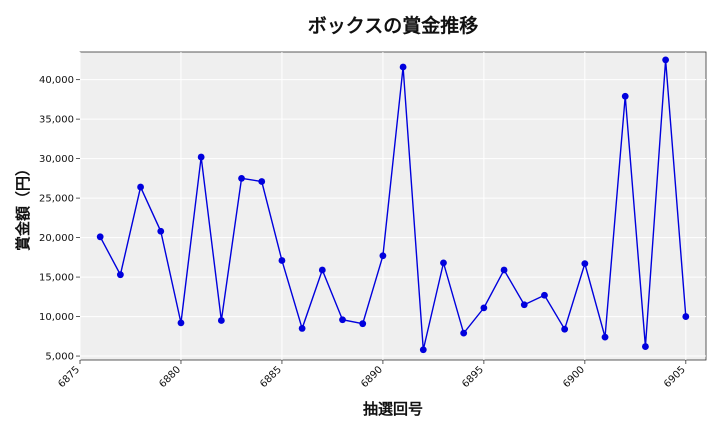  What do you see at coordinates (59, 357) in the screenshot?
I see `y-tick-label: 5,000` at bounding box center [59, 357].